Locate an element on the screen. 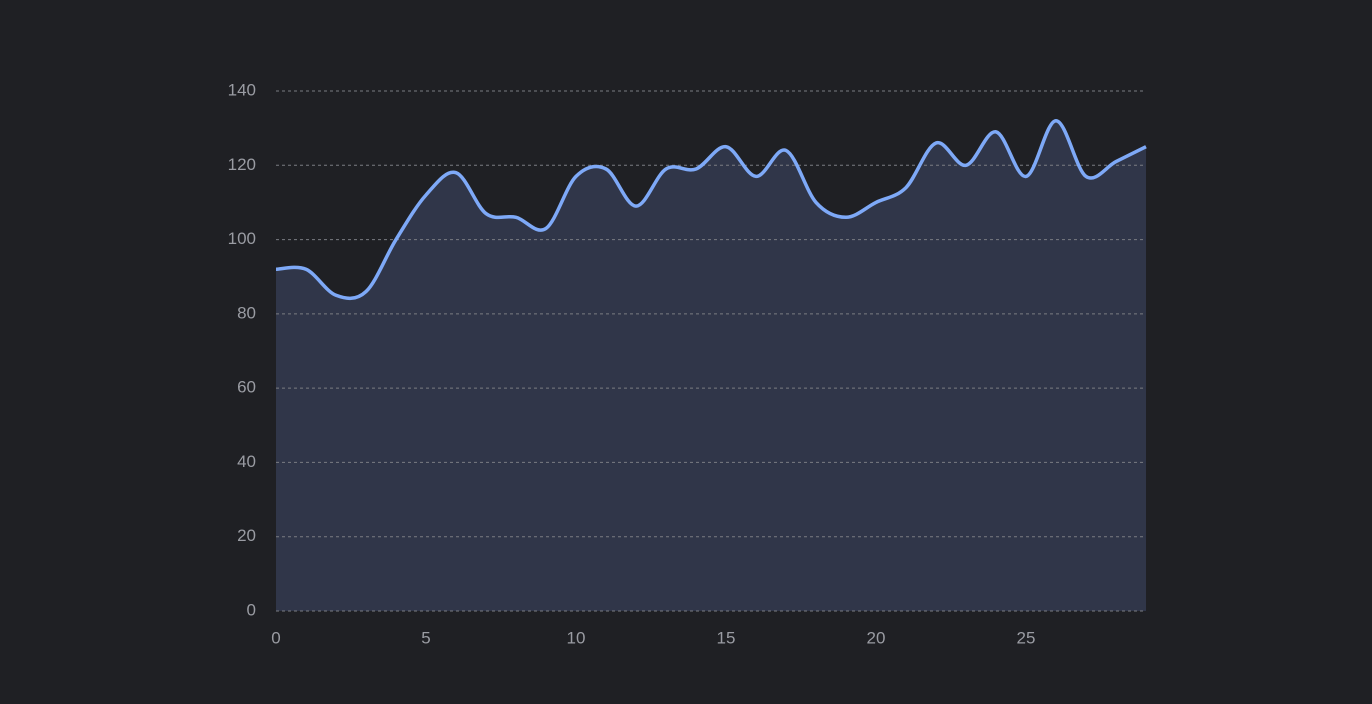 This screenshot has width=1372, height=704. y-tick-label: 120 is located at coordinates (242, 164).